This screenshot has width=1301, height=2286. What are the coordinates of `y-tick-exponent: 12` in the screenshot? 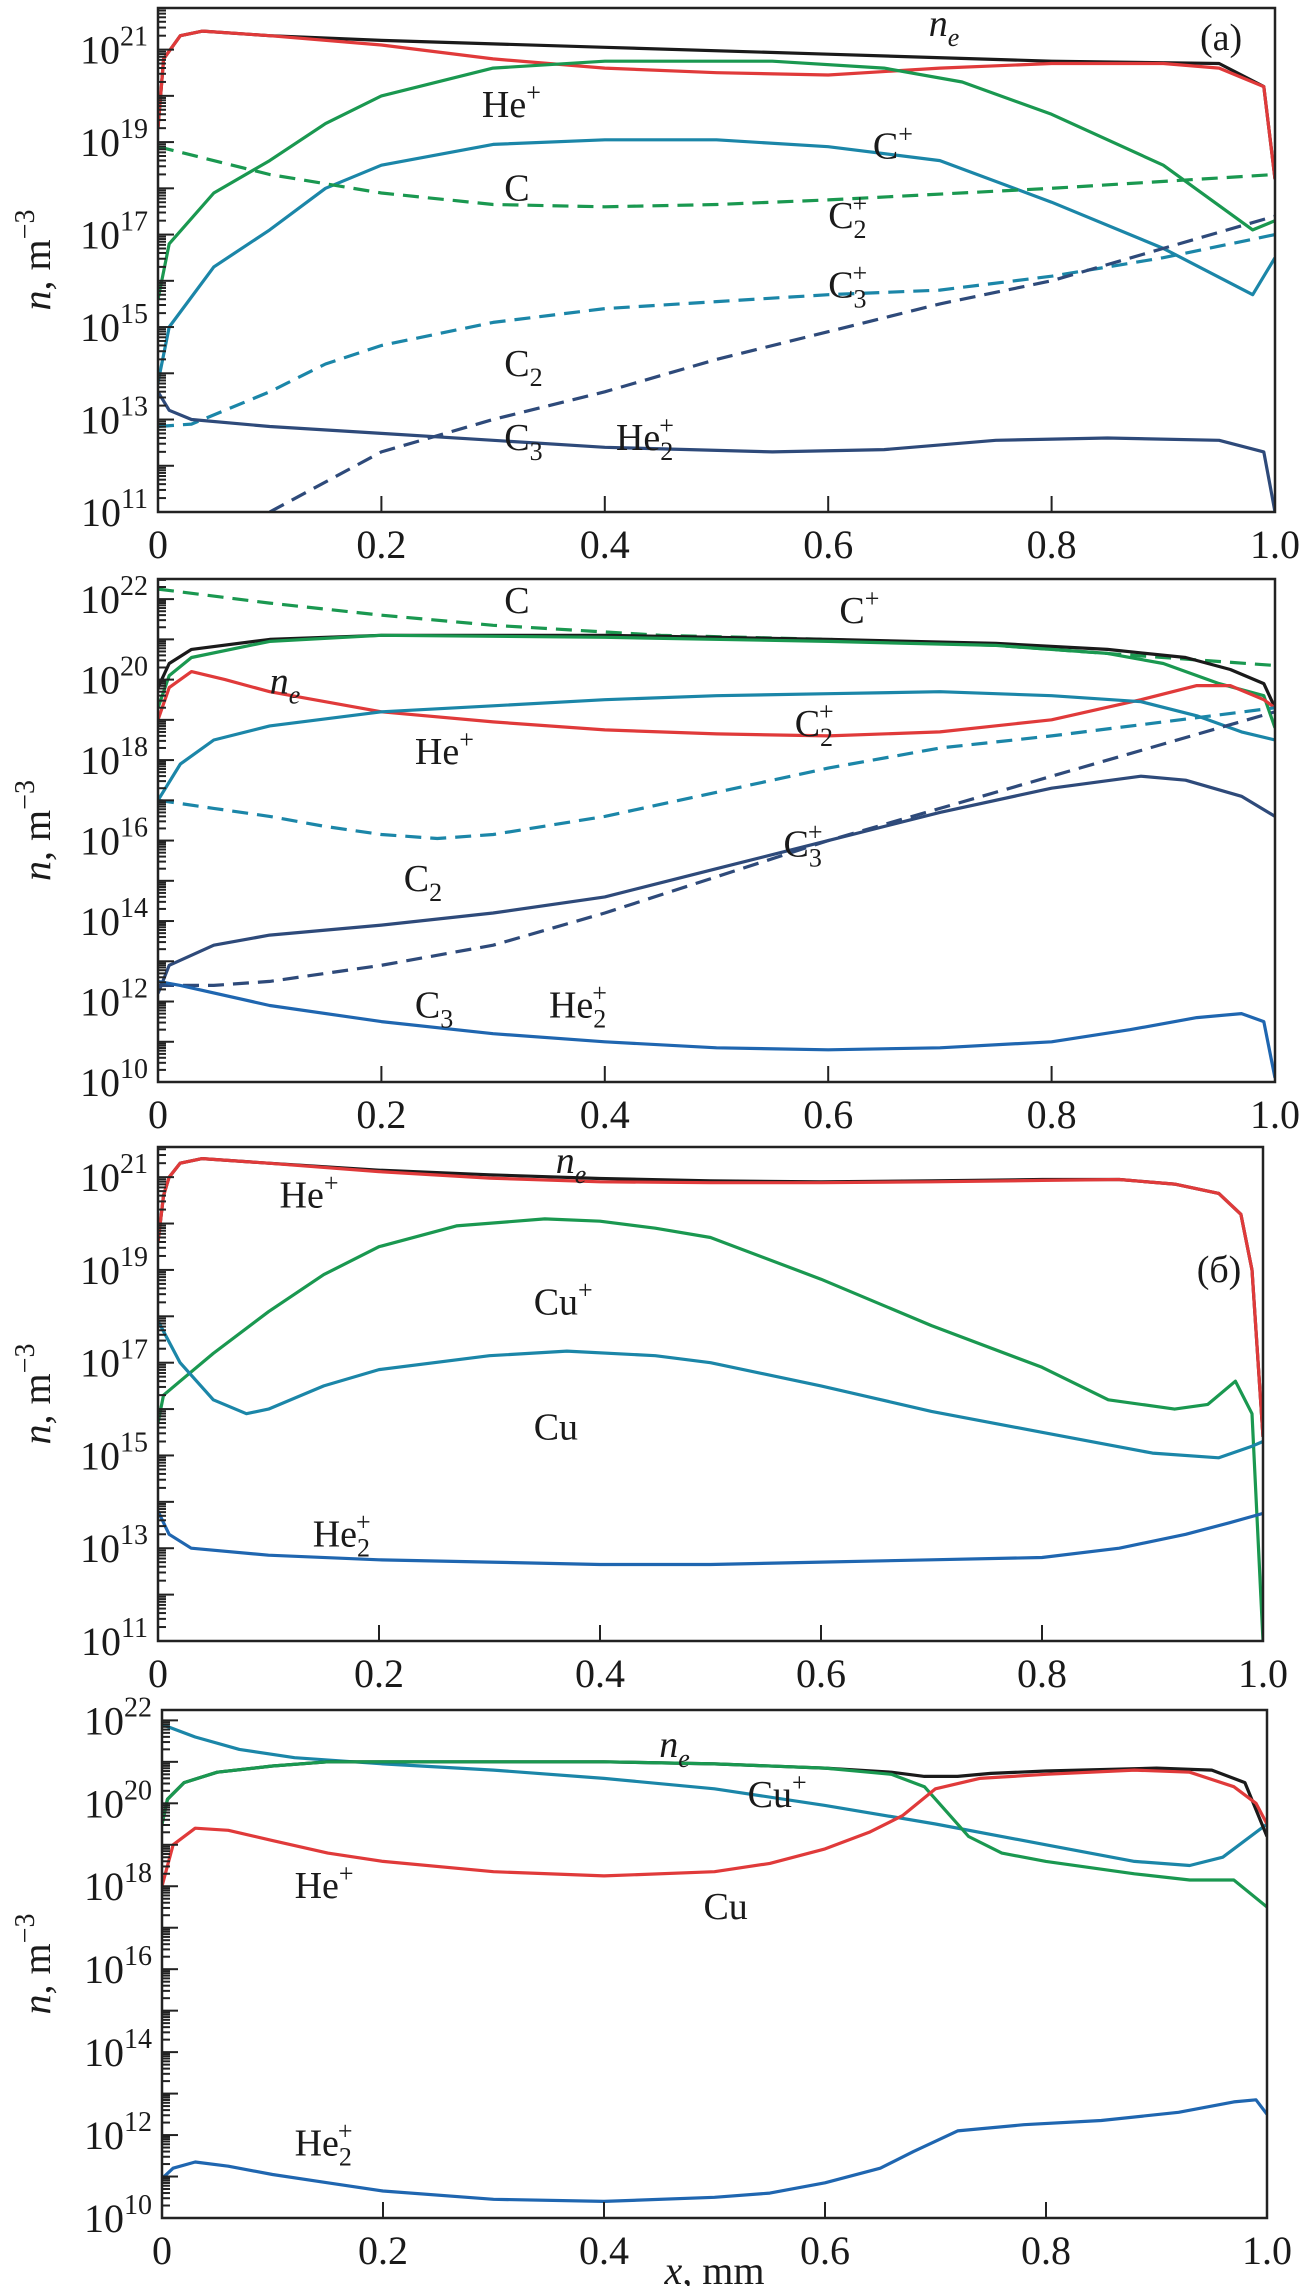 It's located at (134, 989).